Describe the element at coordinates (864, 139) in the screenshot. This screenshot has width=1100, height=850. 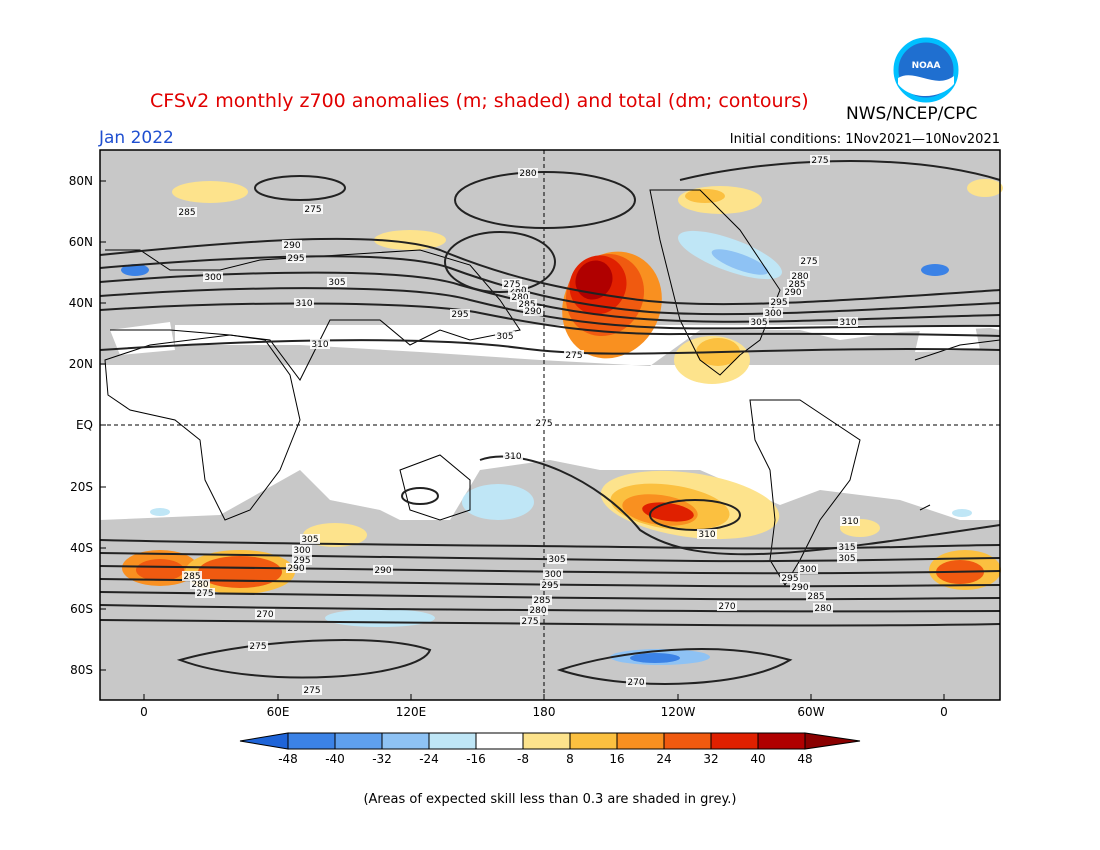
I see `initial-conditions: Initial conditions: 1Nov2021—10Nov2021` at that location.